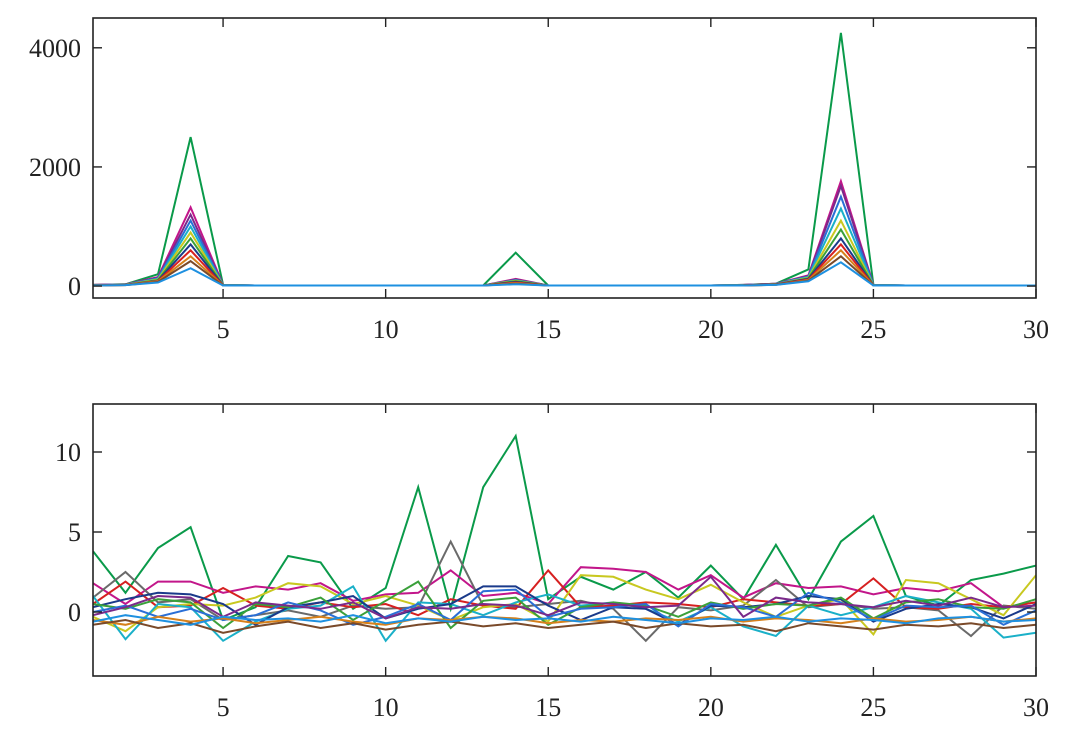 This screenshot has height=732, width=1074. I want to click on y-tick-label: 5, so click(74, 532).